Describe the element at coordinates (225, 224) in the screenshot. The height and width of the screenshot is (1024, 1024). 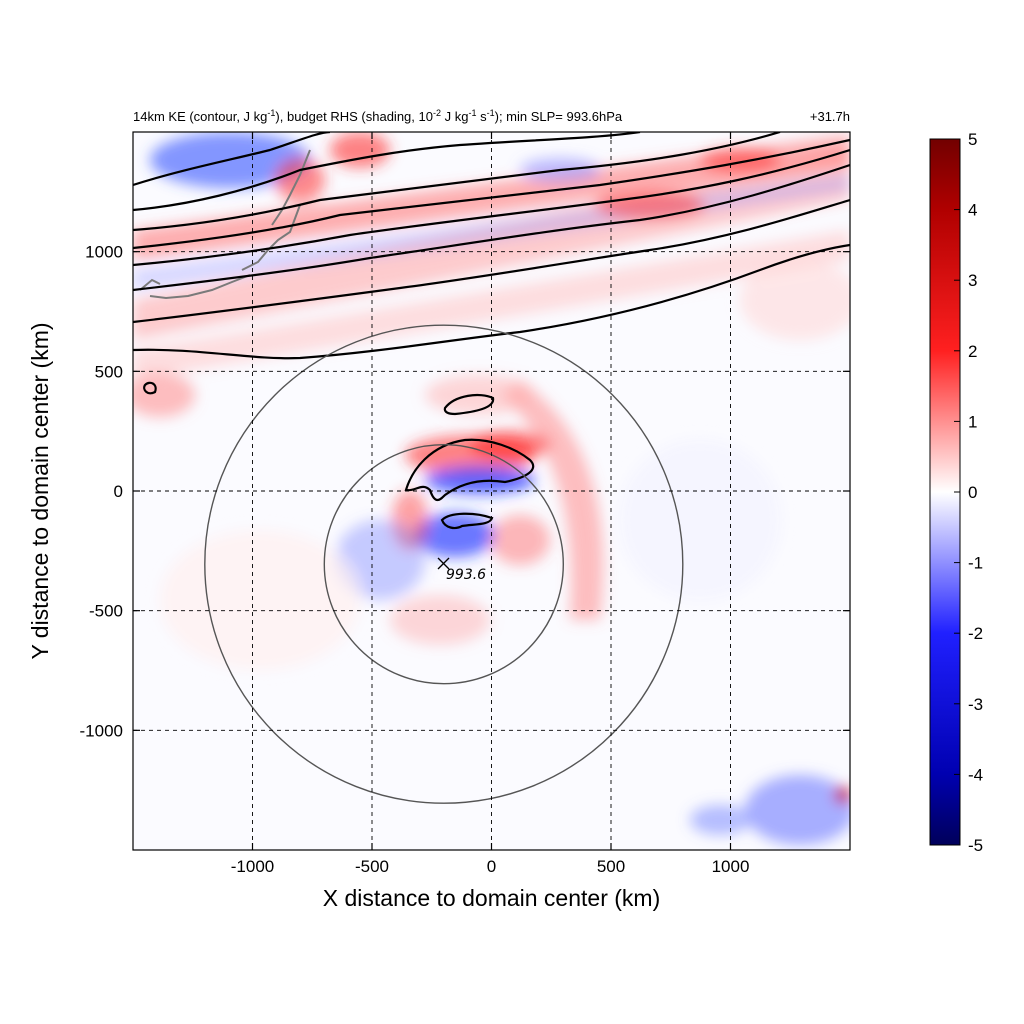
I see `coastline` at that location.